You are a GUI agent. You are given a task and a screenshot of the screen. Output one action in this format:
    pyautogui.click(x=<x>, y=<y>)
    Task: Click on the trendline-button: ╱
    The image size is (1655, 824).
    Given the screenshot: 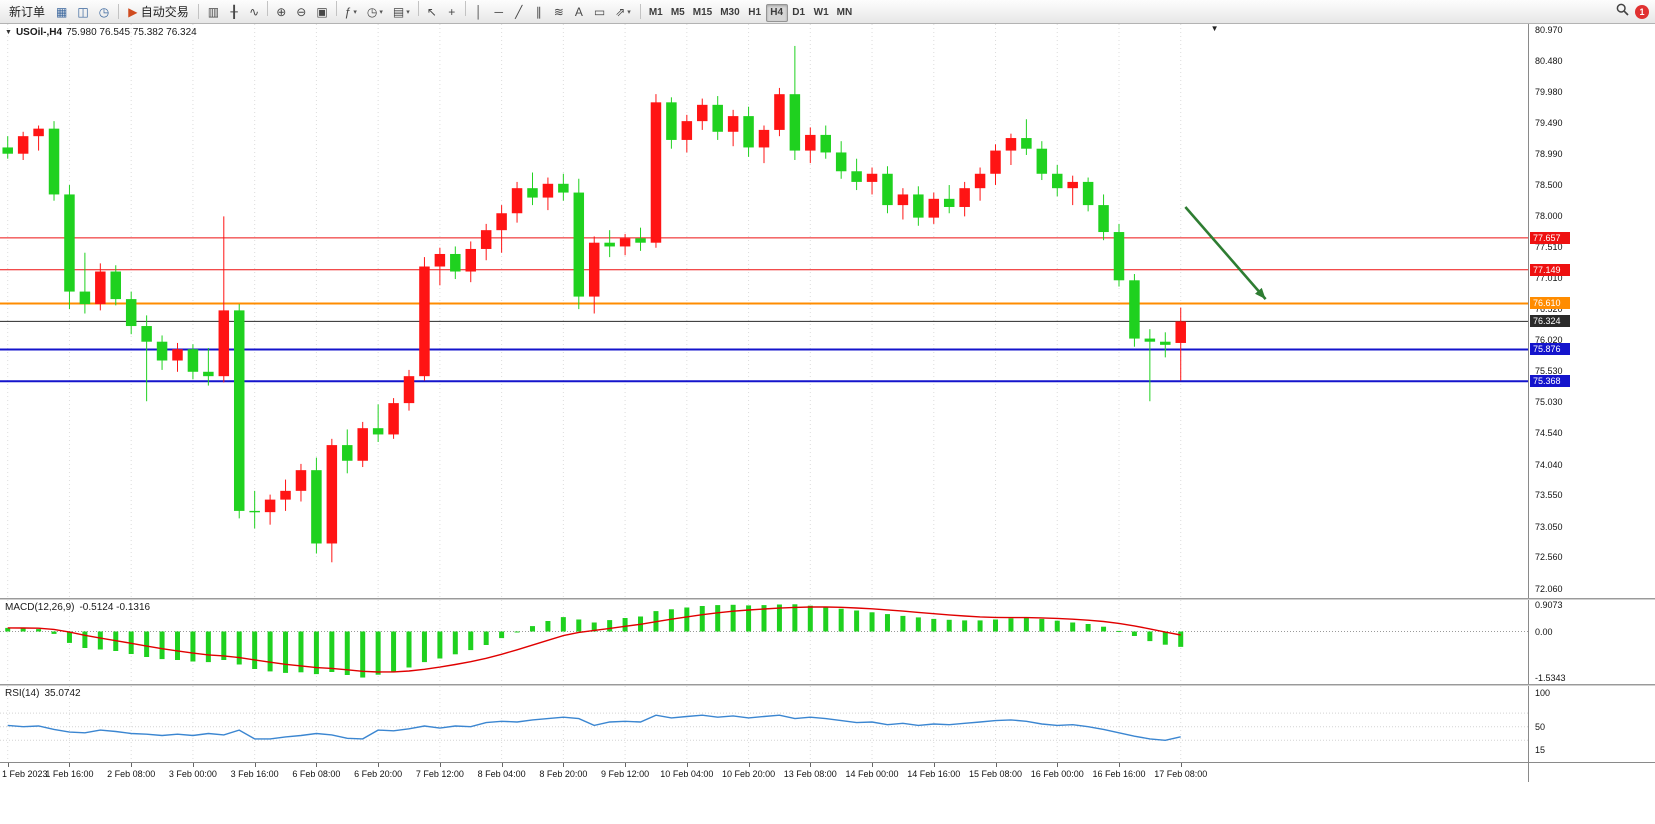 What is the action you would take?
    pyautogui.click(x=519, y=12)
    